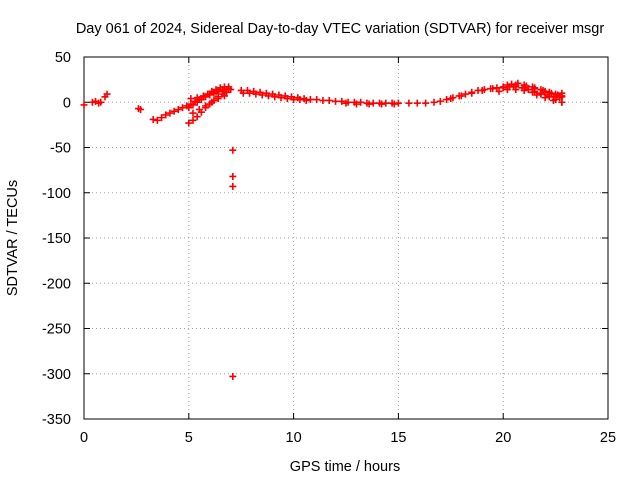 Image resolution: width=640 pixels, height=480 pixels. I want to click on x-tick-label: 15, so click(398, 438).